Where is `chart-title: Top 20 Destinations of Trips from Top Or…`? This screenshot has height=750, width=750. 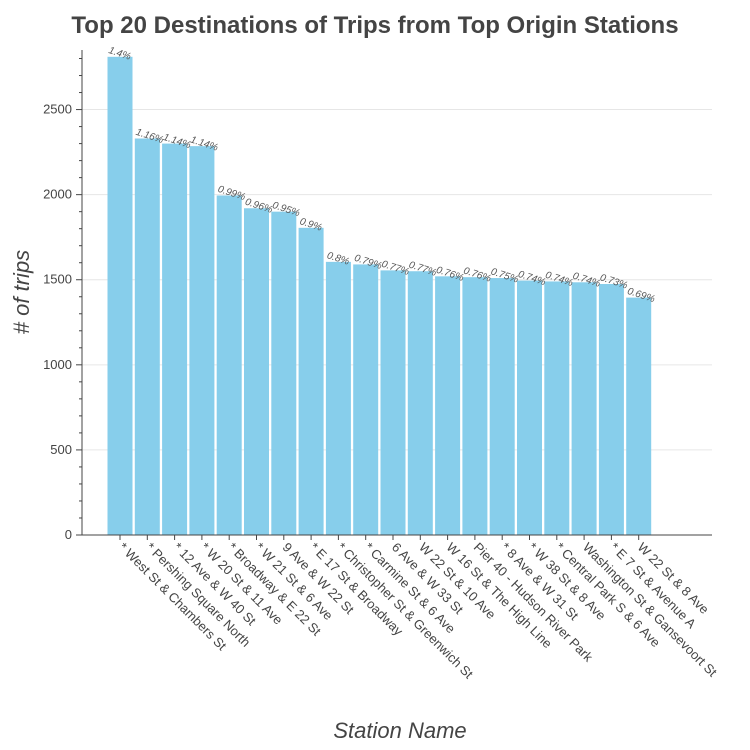
chart-title: Top 20 Destinations of Trips from Top Or… is located at coordinates (375, 25).